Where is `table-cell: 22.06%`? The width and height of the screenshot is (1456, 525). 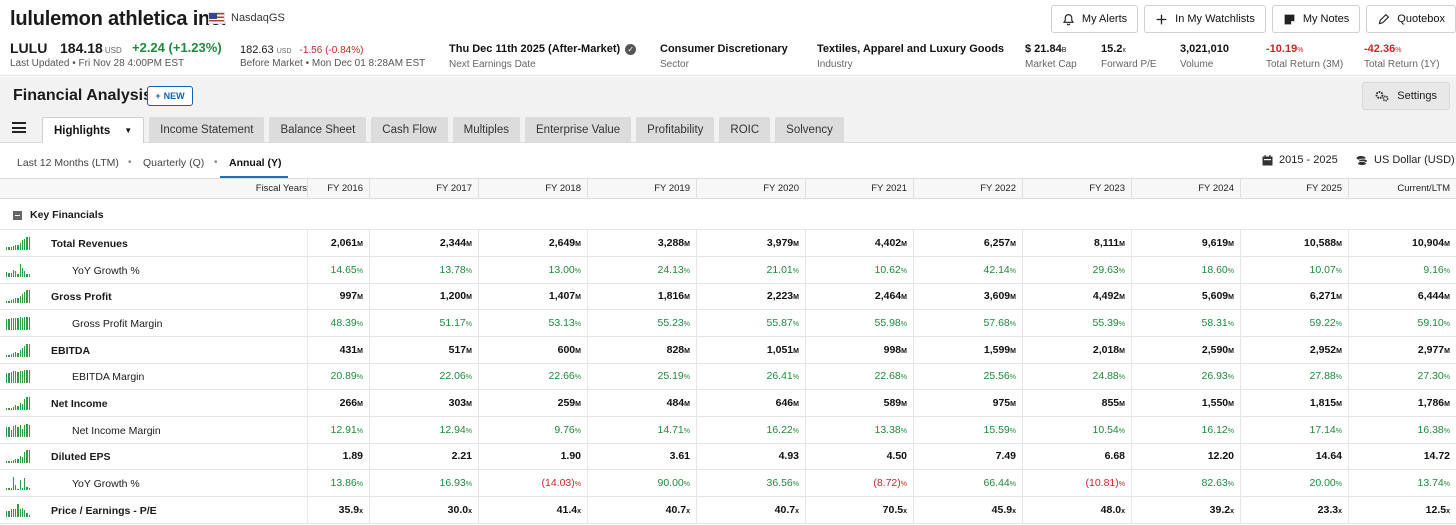
table-cell: 22.06% is located at coordinates (423, 376).